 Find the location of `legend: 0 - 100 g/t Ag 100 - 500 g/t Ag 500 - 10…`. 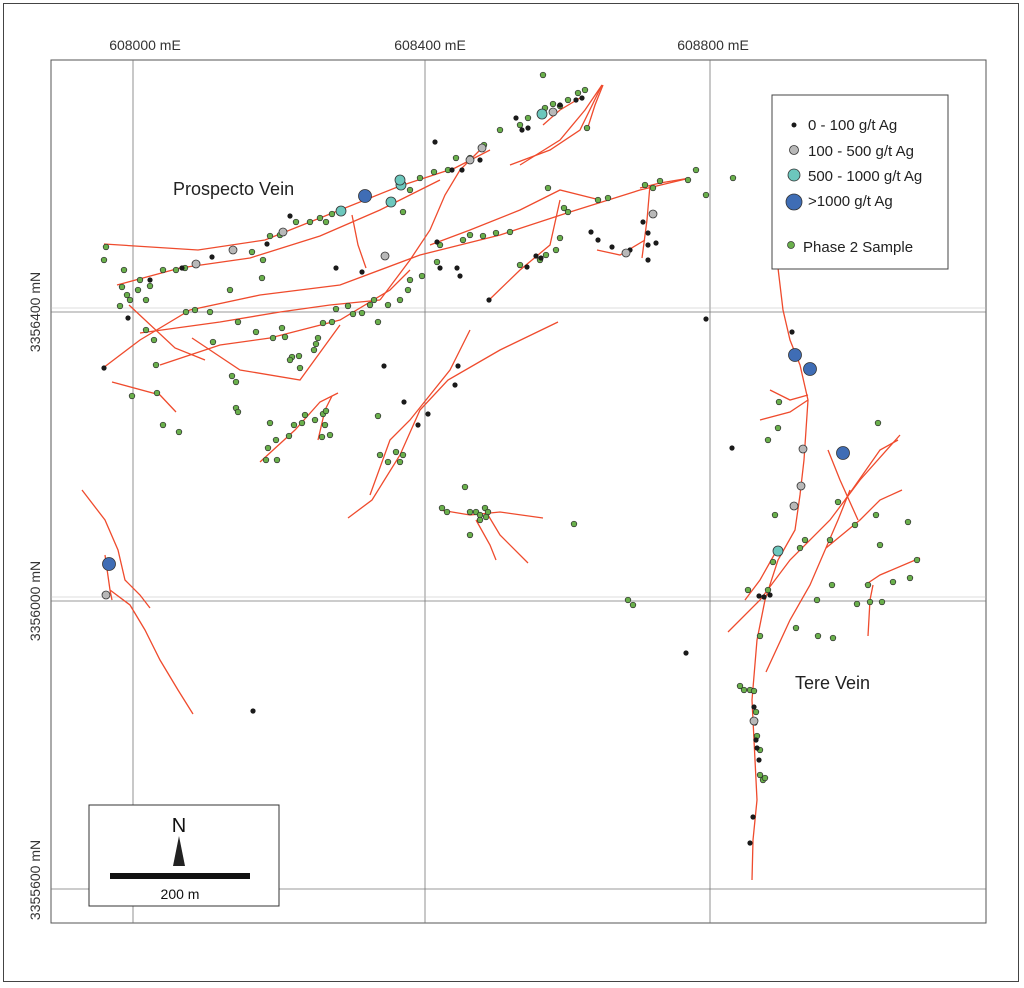

legend: 0 - 100 g/t Ag 100 - 500 g/t Ag 500 - 10… is located at coordinates (860, 182).